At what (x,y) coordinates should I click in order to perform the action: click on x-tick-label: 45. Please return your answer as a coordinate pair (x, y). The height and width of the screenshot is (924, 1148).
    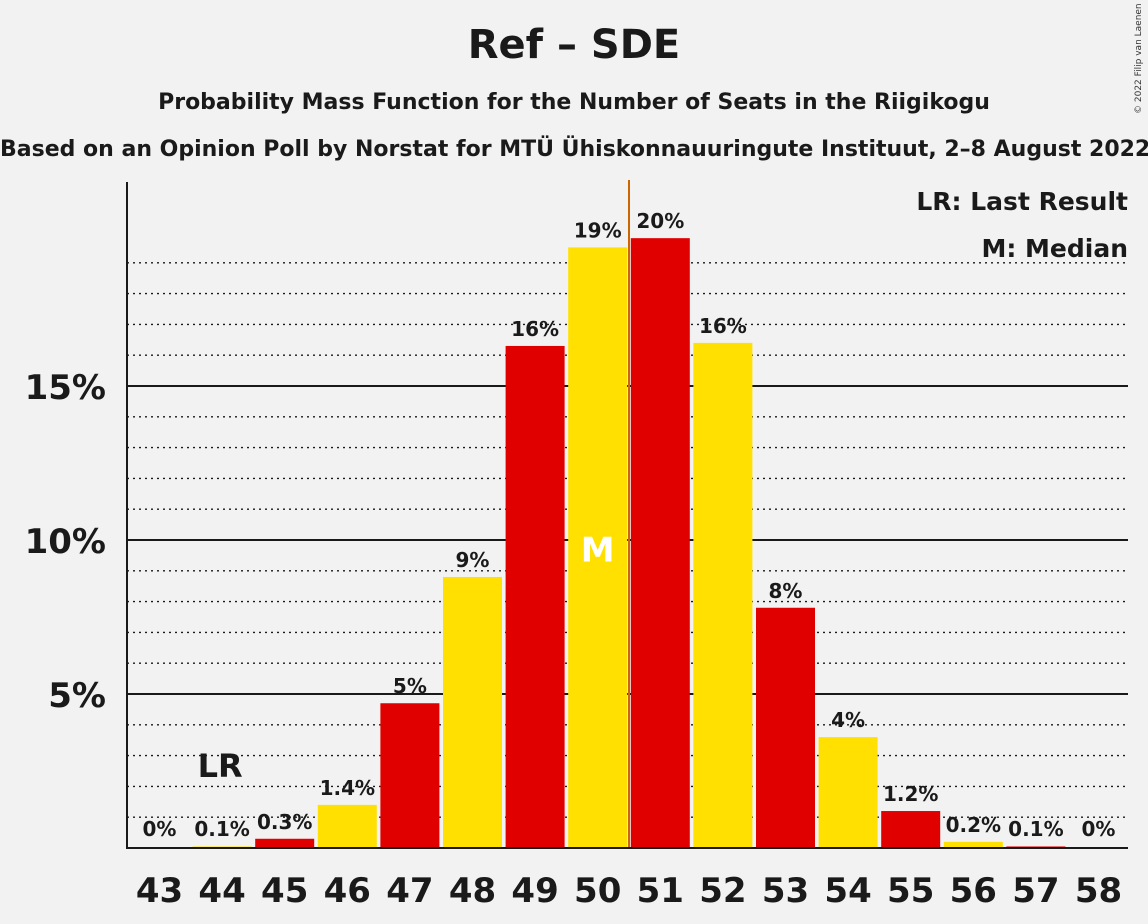
    Looking at the image, I should click on (284, 891).